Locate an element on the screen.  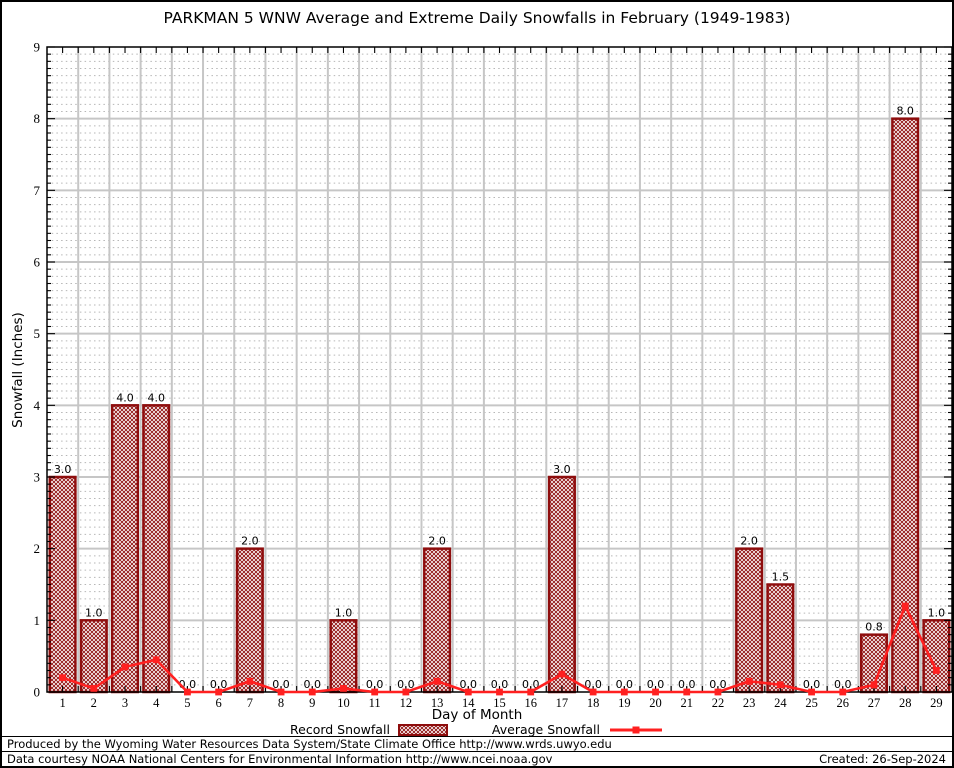
bar-value-label-day-29: 1.0 is located at coordinates (937, 612).